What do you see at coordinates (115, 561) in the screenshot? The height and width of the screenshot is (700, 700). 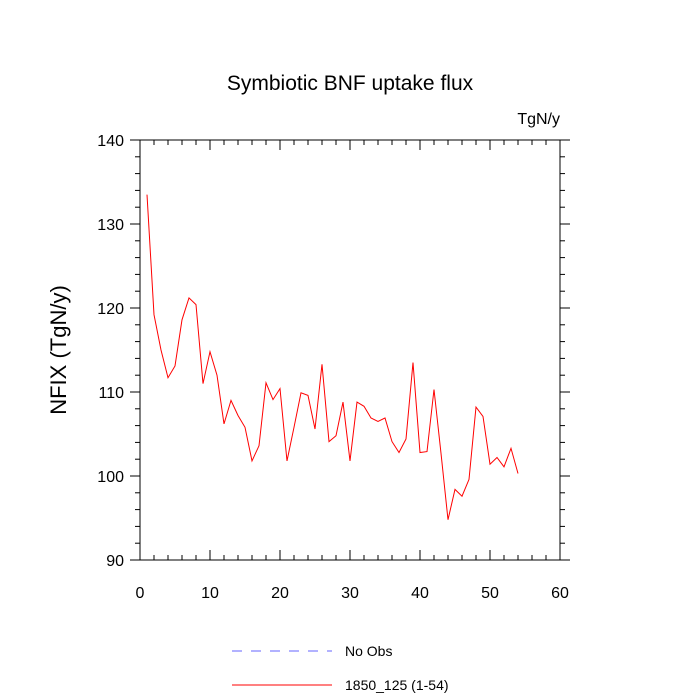 I see `y-tick-label: 90` at bounding box center [115, 561].